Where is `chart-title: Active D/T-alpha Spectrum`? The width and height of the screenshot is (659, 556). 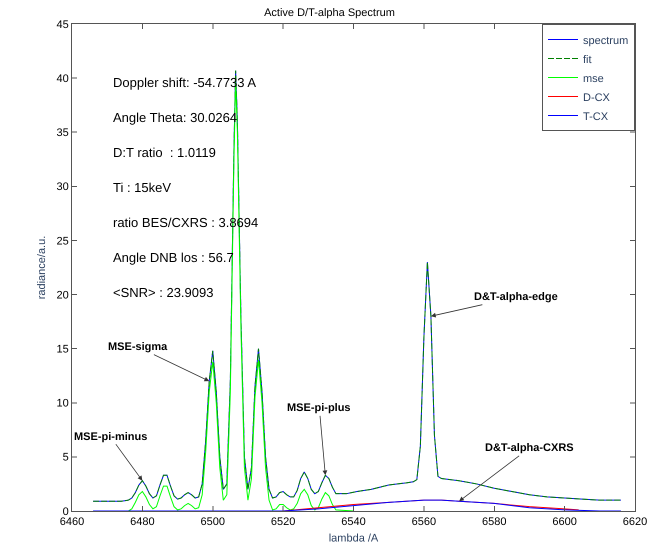
chart-title: Active D/T-alpha Spectrum is located at coordinates (329, 13).